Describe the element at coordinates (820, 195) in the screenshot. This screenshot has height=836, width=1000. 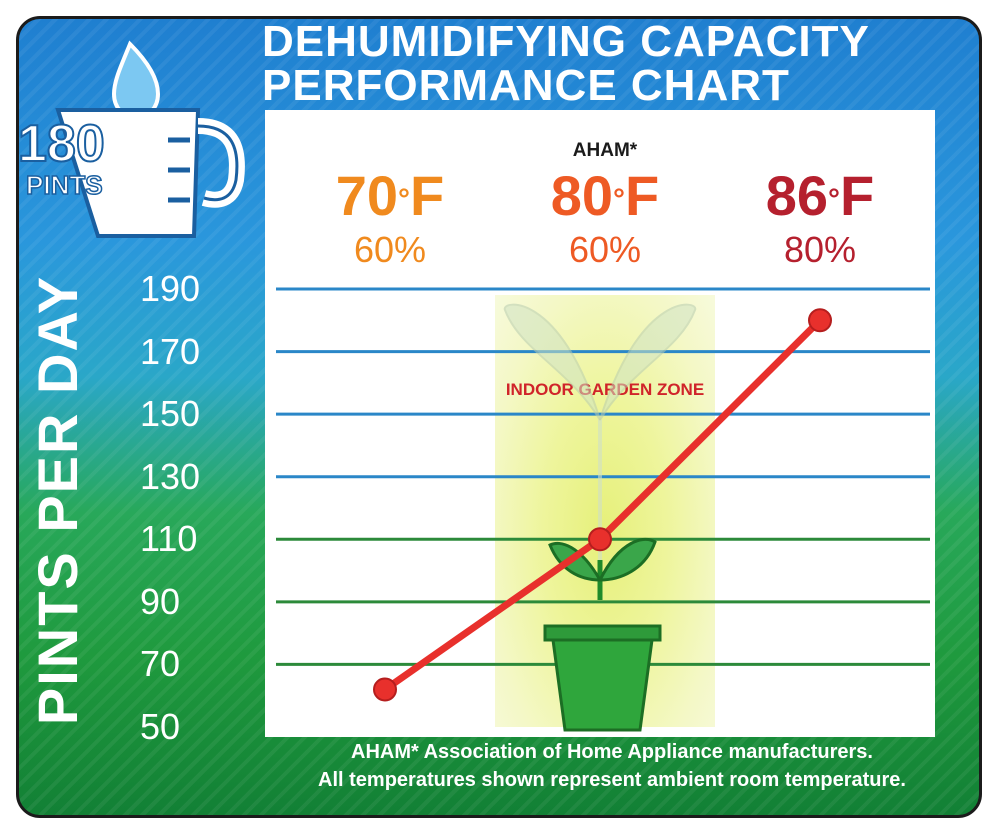
I see `category-temp-86: 86°F` at that location.